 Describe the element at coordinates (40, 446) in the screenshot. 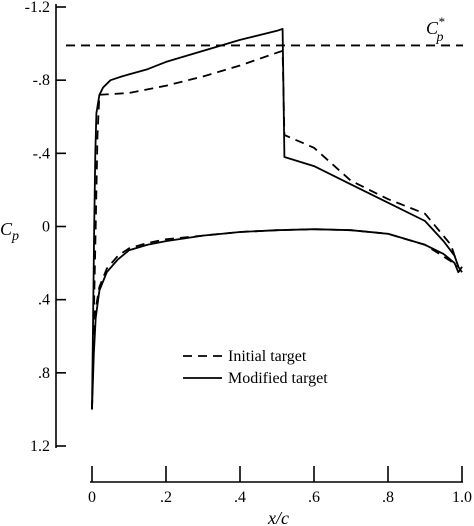

I see `y-tick-label: 1.2` at that location.